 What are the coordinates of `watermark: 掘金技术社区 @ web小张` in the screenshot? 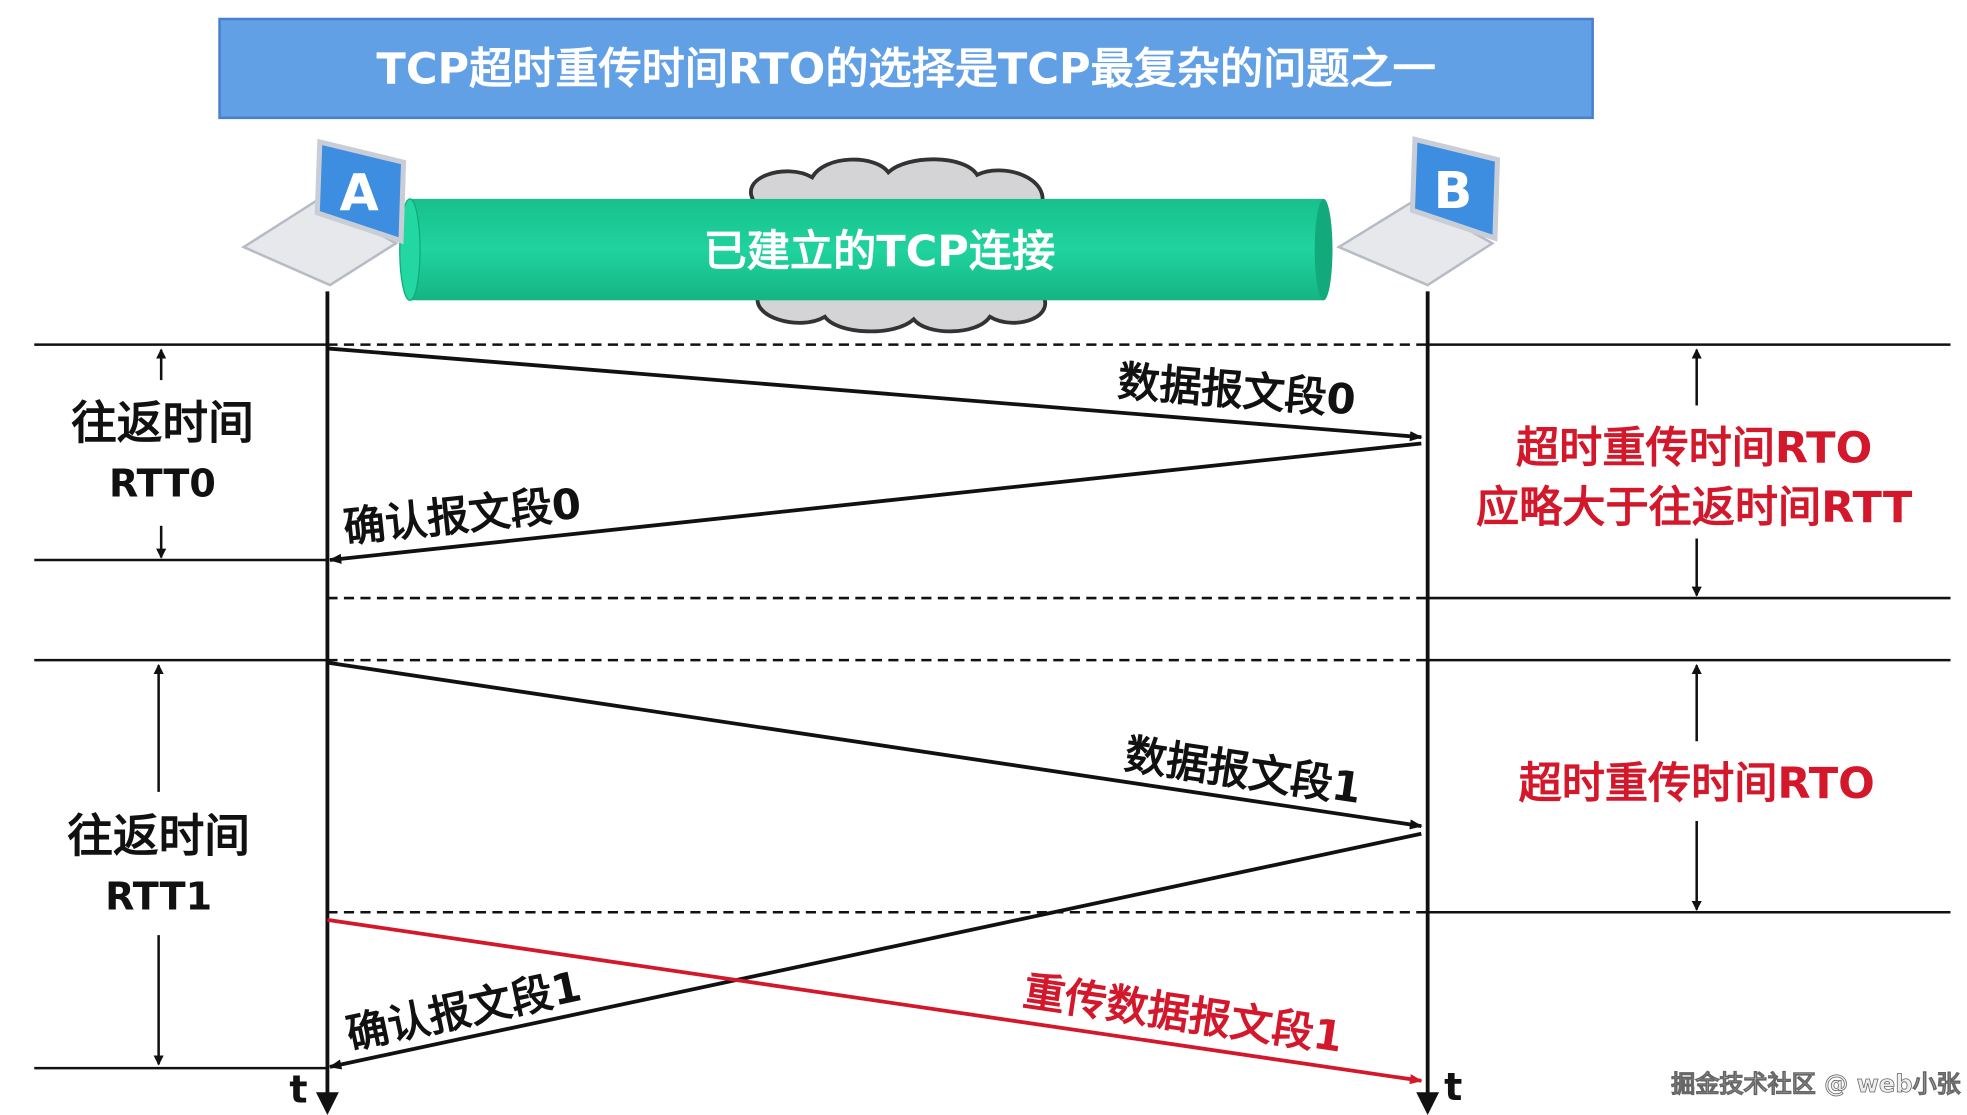 It's located at (1816, 1084).